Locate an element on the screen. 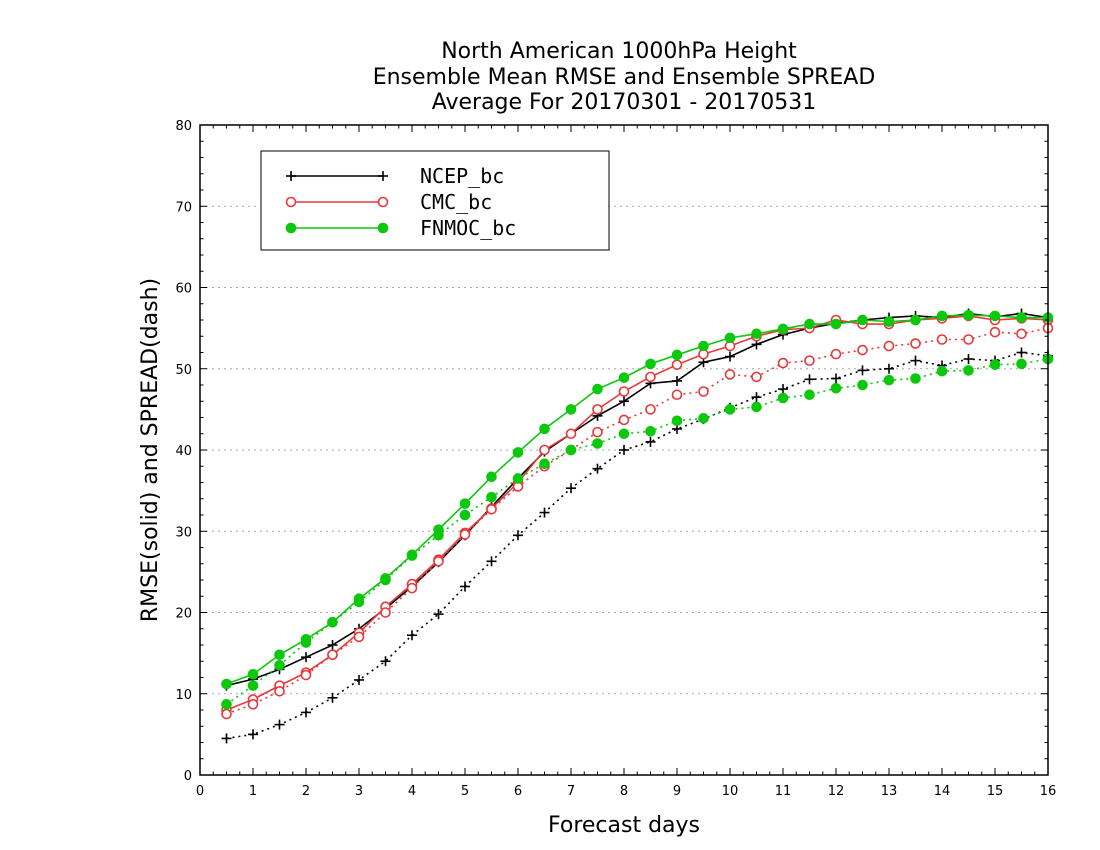 This screenshot has height=850, width=1100. title-line-2: Ensemble Mean RMSE and Ensemble SPREAD is located at coordinates (624, 77).